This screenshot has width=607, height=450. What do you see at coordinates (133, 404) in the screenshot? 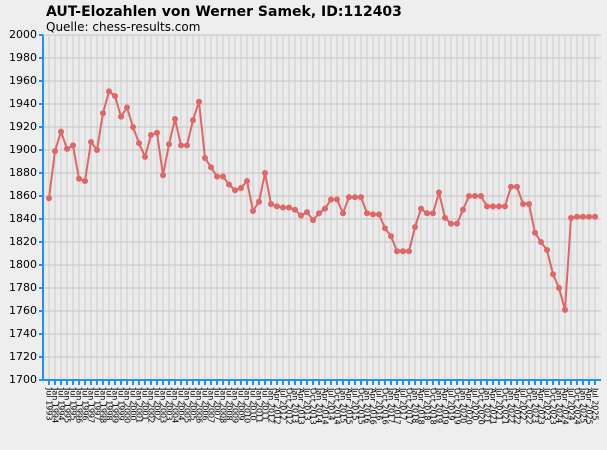
I see `x-tick-label: Jul 2000` at bounding box center [133, 404].